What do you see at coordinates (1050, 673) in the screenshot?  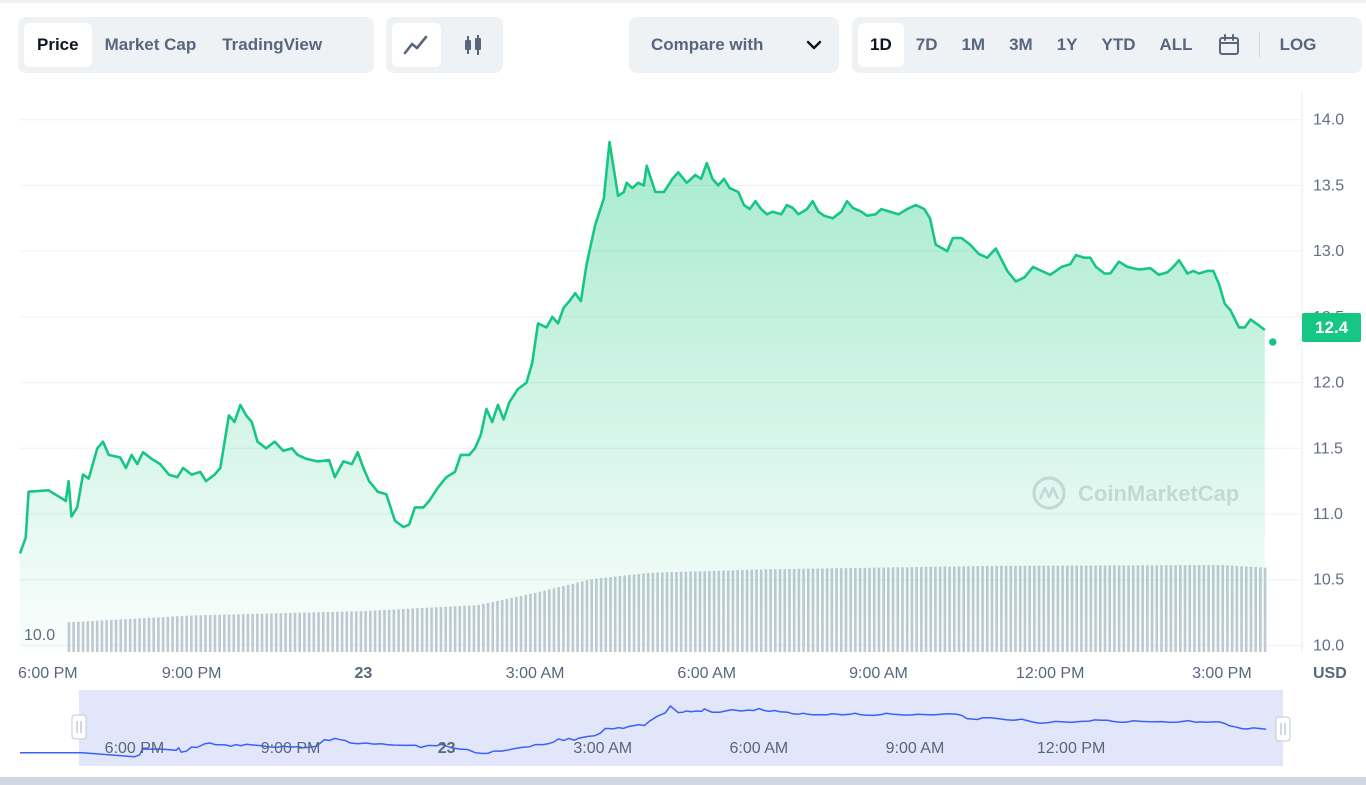 I see `x-tick-label: 12:00 PM` at bounding box center [1050, 673].